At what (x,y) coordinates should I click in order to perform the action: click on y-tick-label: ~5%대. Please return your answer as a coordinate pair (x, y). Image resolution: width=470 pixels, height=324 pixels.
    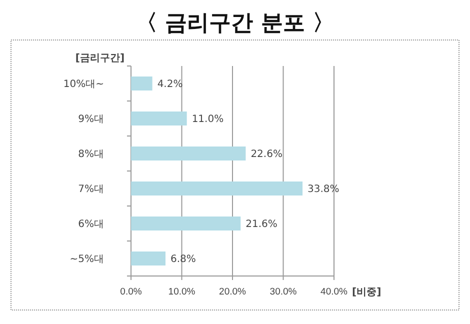
    Looking at the image, I should click on (87, 259).